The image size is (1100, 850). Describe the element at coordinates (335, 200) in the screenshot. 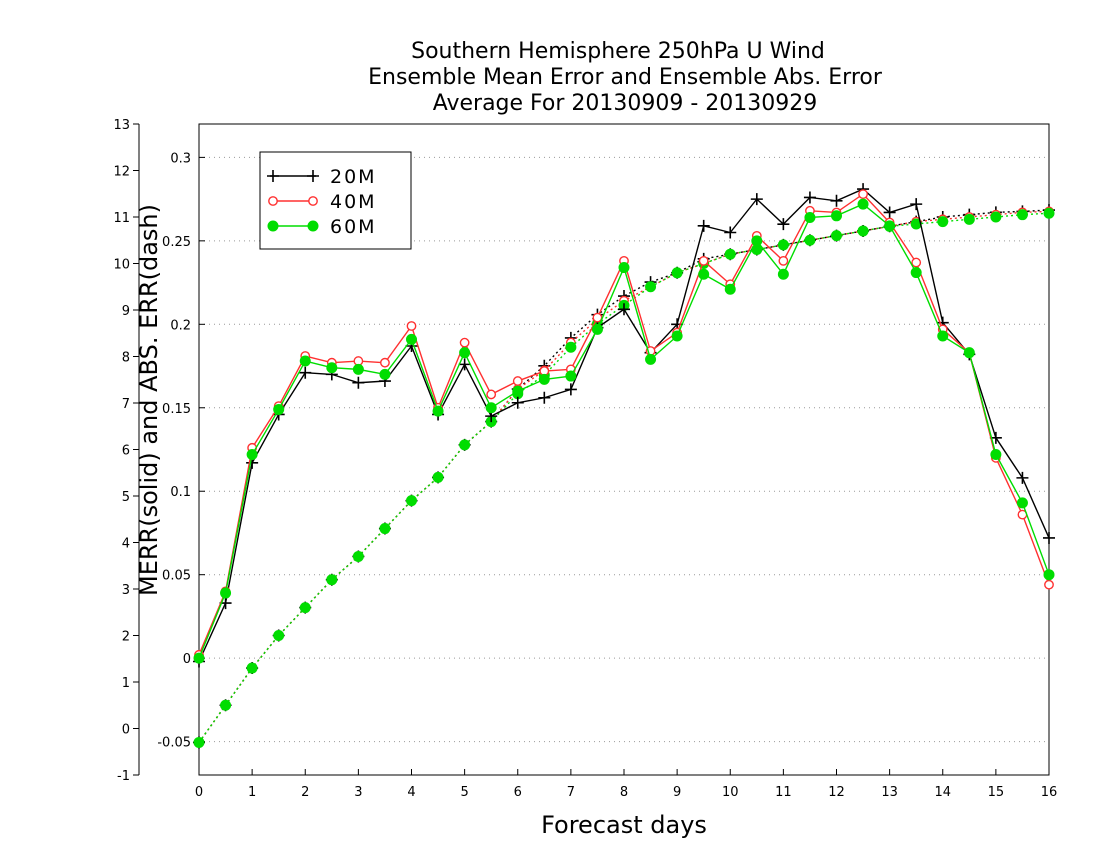

I see `legend: 20M 40M 60M` at that location.